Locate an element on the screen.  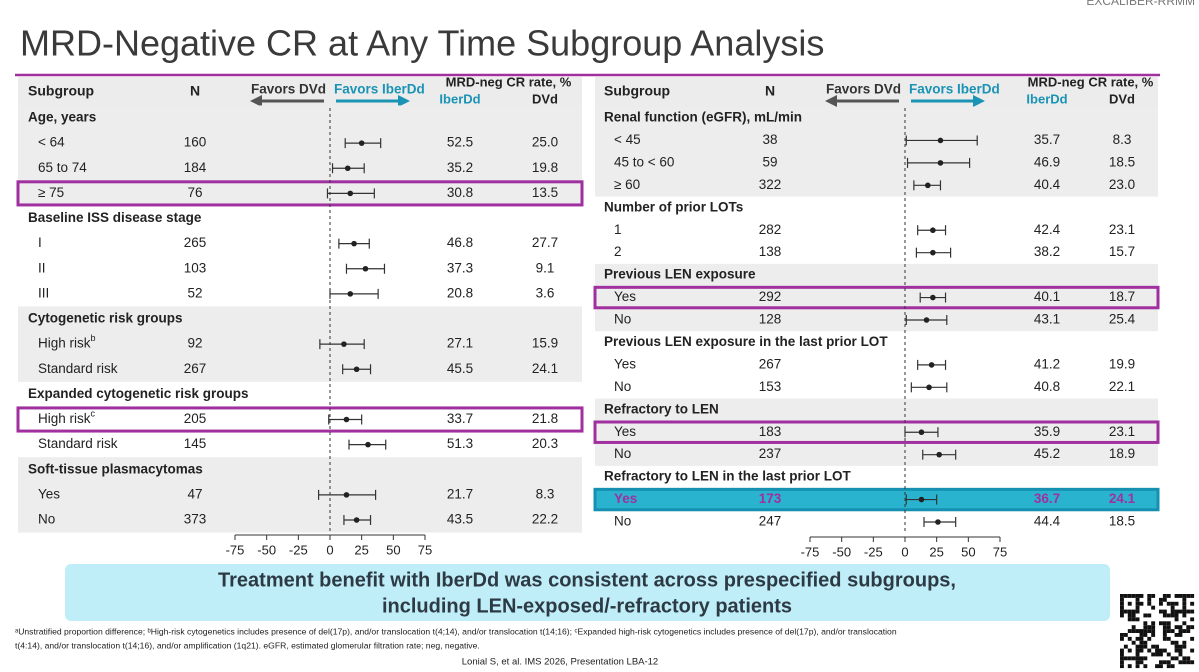
rate-value: 23.1 is located at coordinates (1122, 229).